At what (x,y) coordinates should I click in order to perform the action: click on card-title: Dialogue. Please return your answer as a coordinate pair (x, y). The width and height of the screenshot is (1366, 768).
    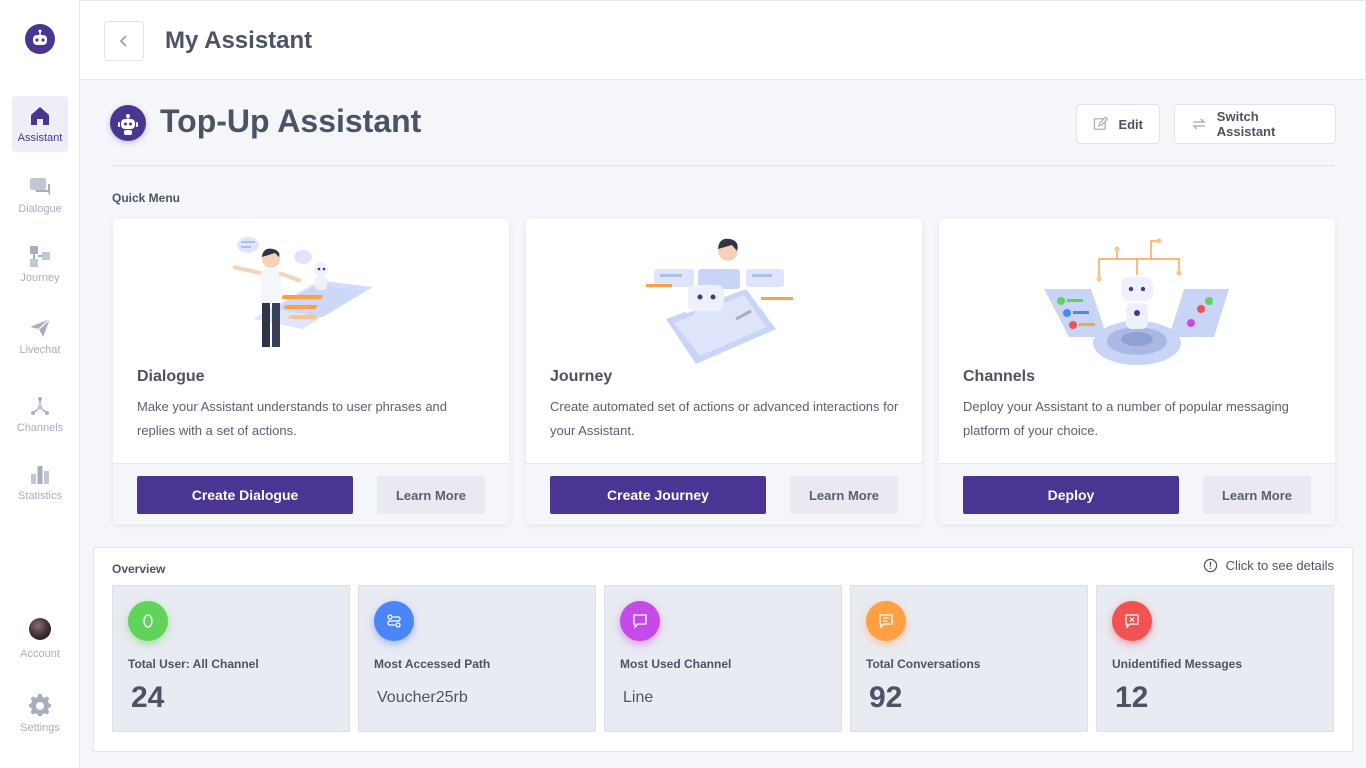
    Looking at the image, I should click on (171, 376).